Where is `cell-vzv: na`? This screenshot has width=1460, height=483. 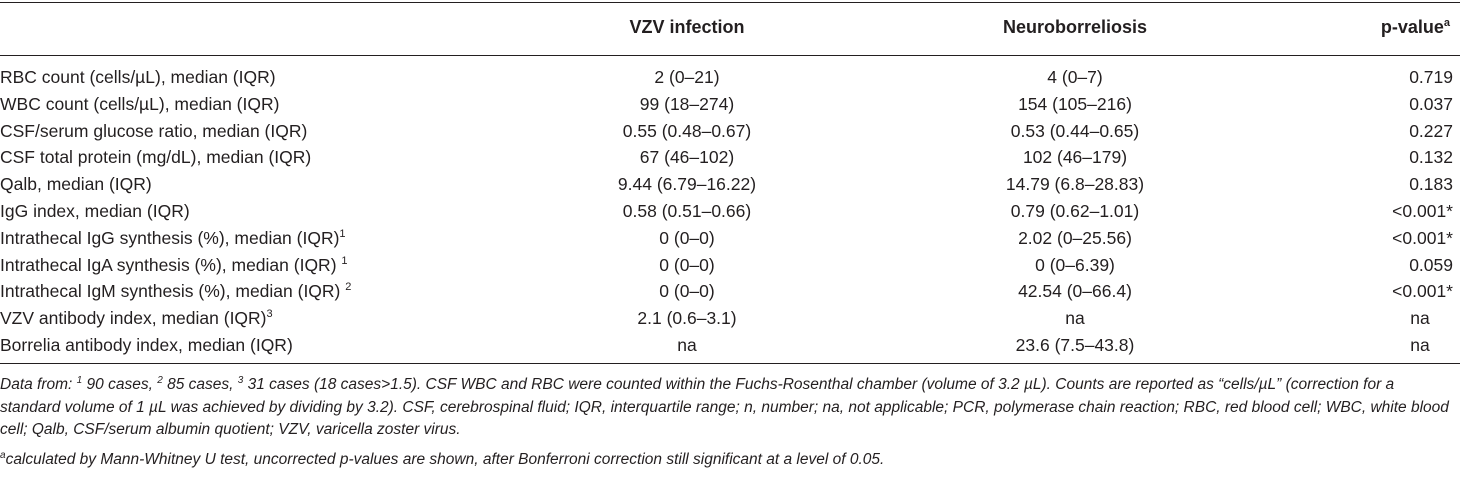
cell-vzv: na is located at coordinates (687, 344).